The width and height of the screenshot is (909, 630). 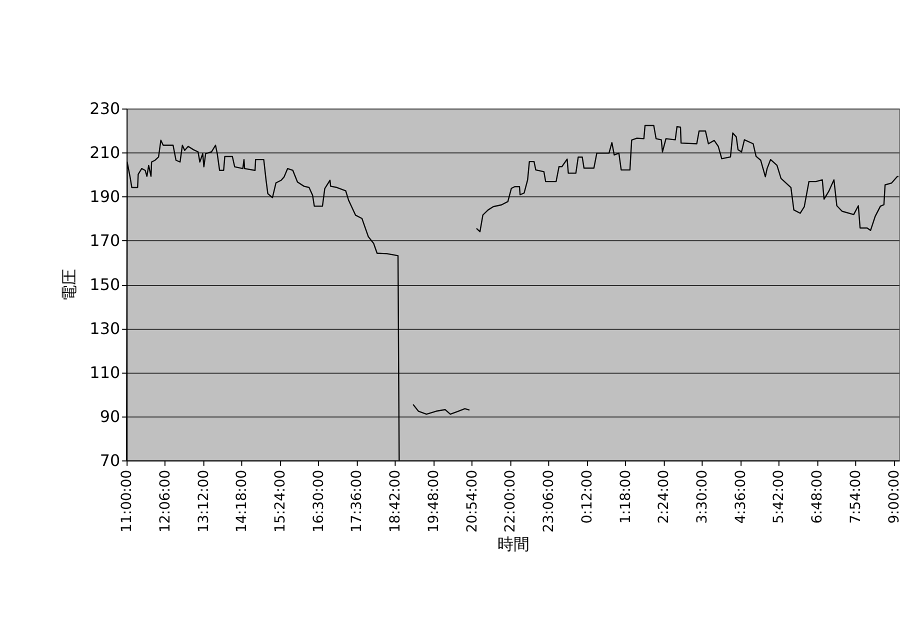 What do you see at coordinates (434, 501) in the screenshot?
I see `x-tick-label: 19:48:00` at bounding box center [434, 501].